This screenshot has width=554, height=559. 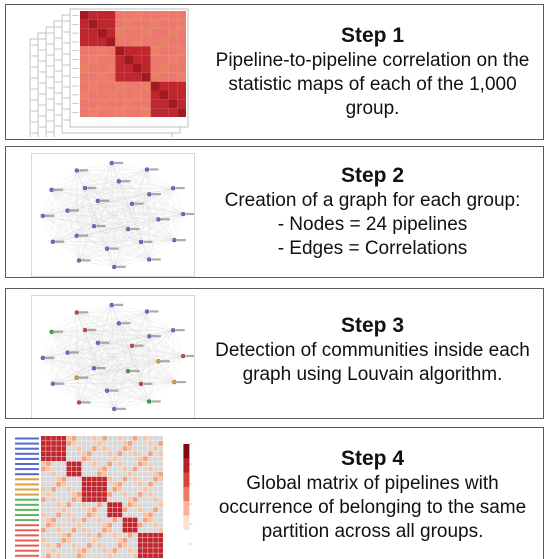 What do you see at coordinates (372, 531) in the screenshot?
I see `step-4-line-3: partition across all groups.` at bounding box center [372, 531].